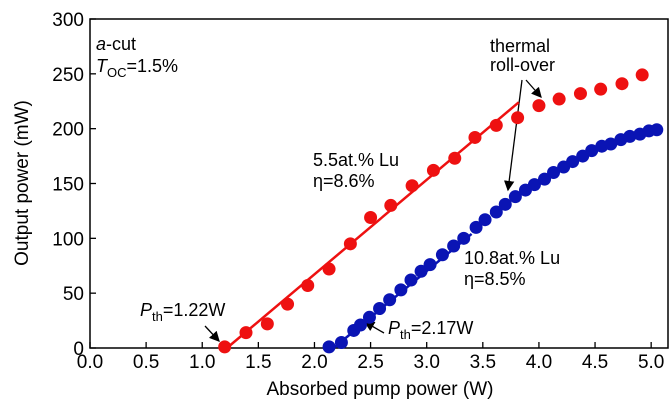 The height and width of the screenshot is (406, 670). Describe the element at coordinates (651, 362) in the screenshot. I see `x-tick-label: 5.0` at that location.